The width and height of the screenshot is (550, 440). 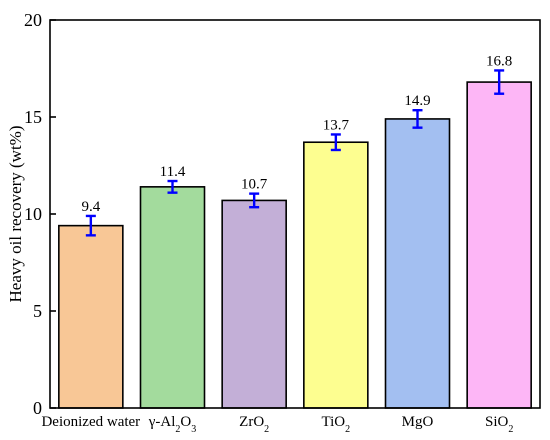 What do you see at coordinates (33, 20) in the screenshot?
I see `y-tick-label-4: 20` at bounding box center [33, 20].